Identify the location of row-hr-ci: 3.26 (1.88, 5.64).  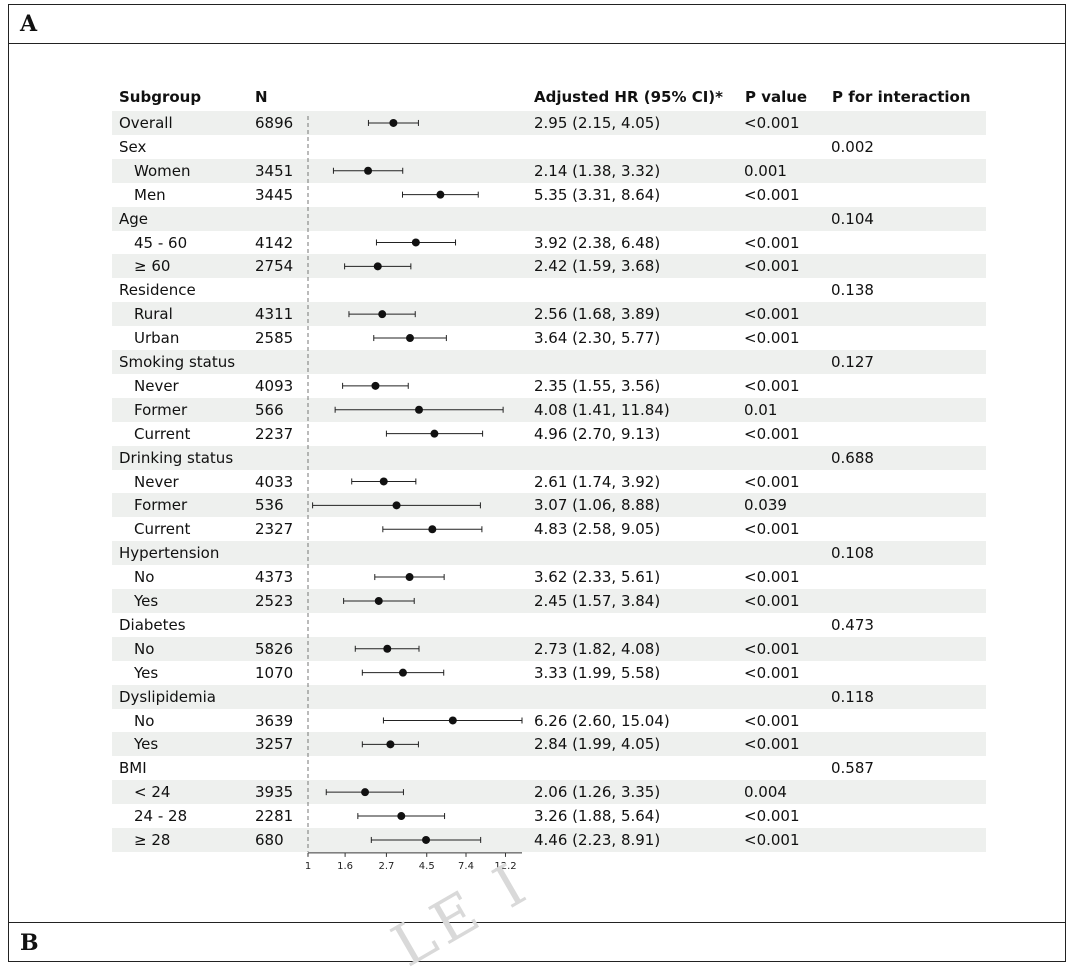
(597, 816).